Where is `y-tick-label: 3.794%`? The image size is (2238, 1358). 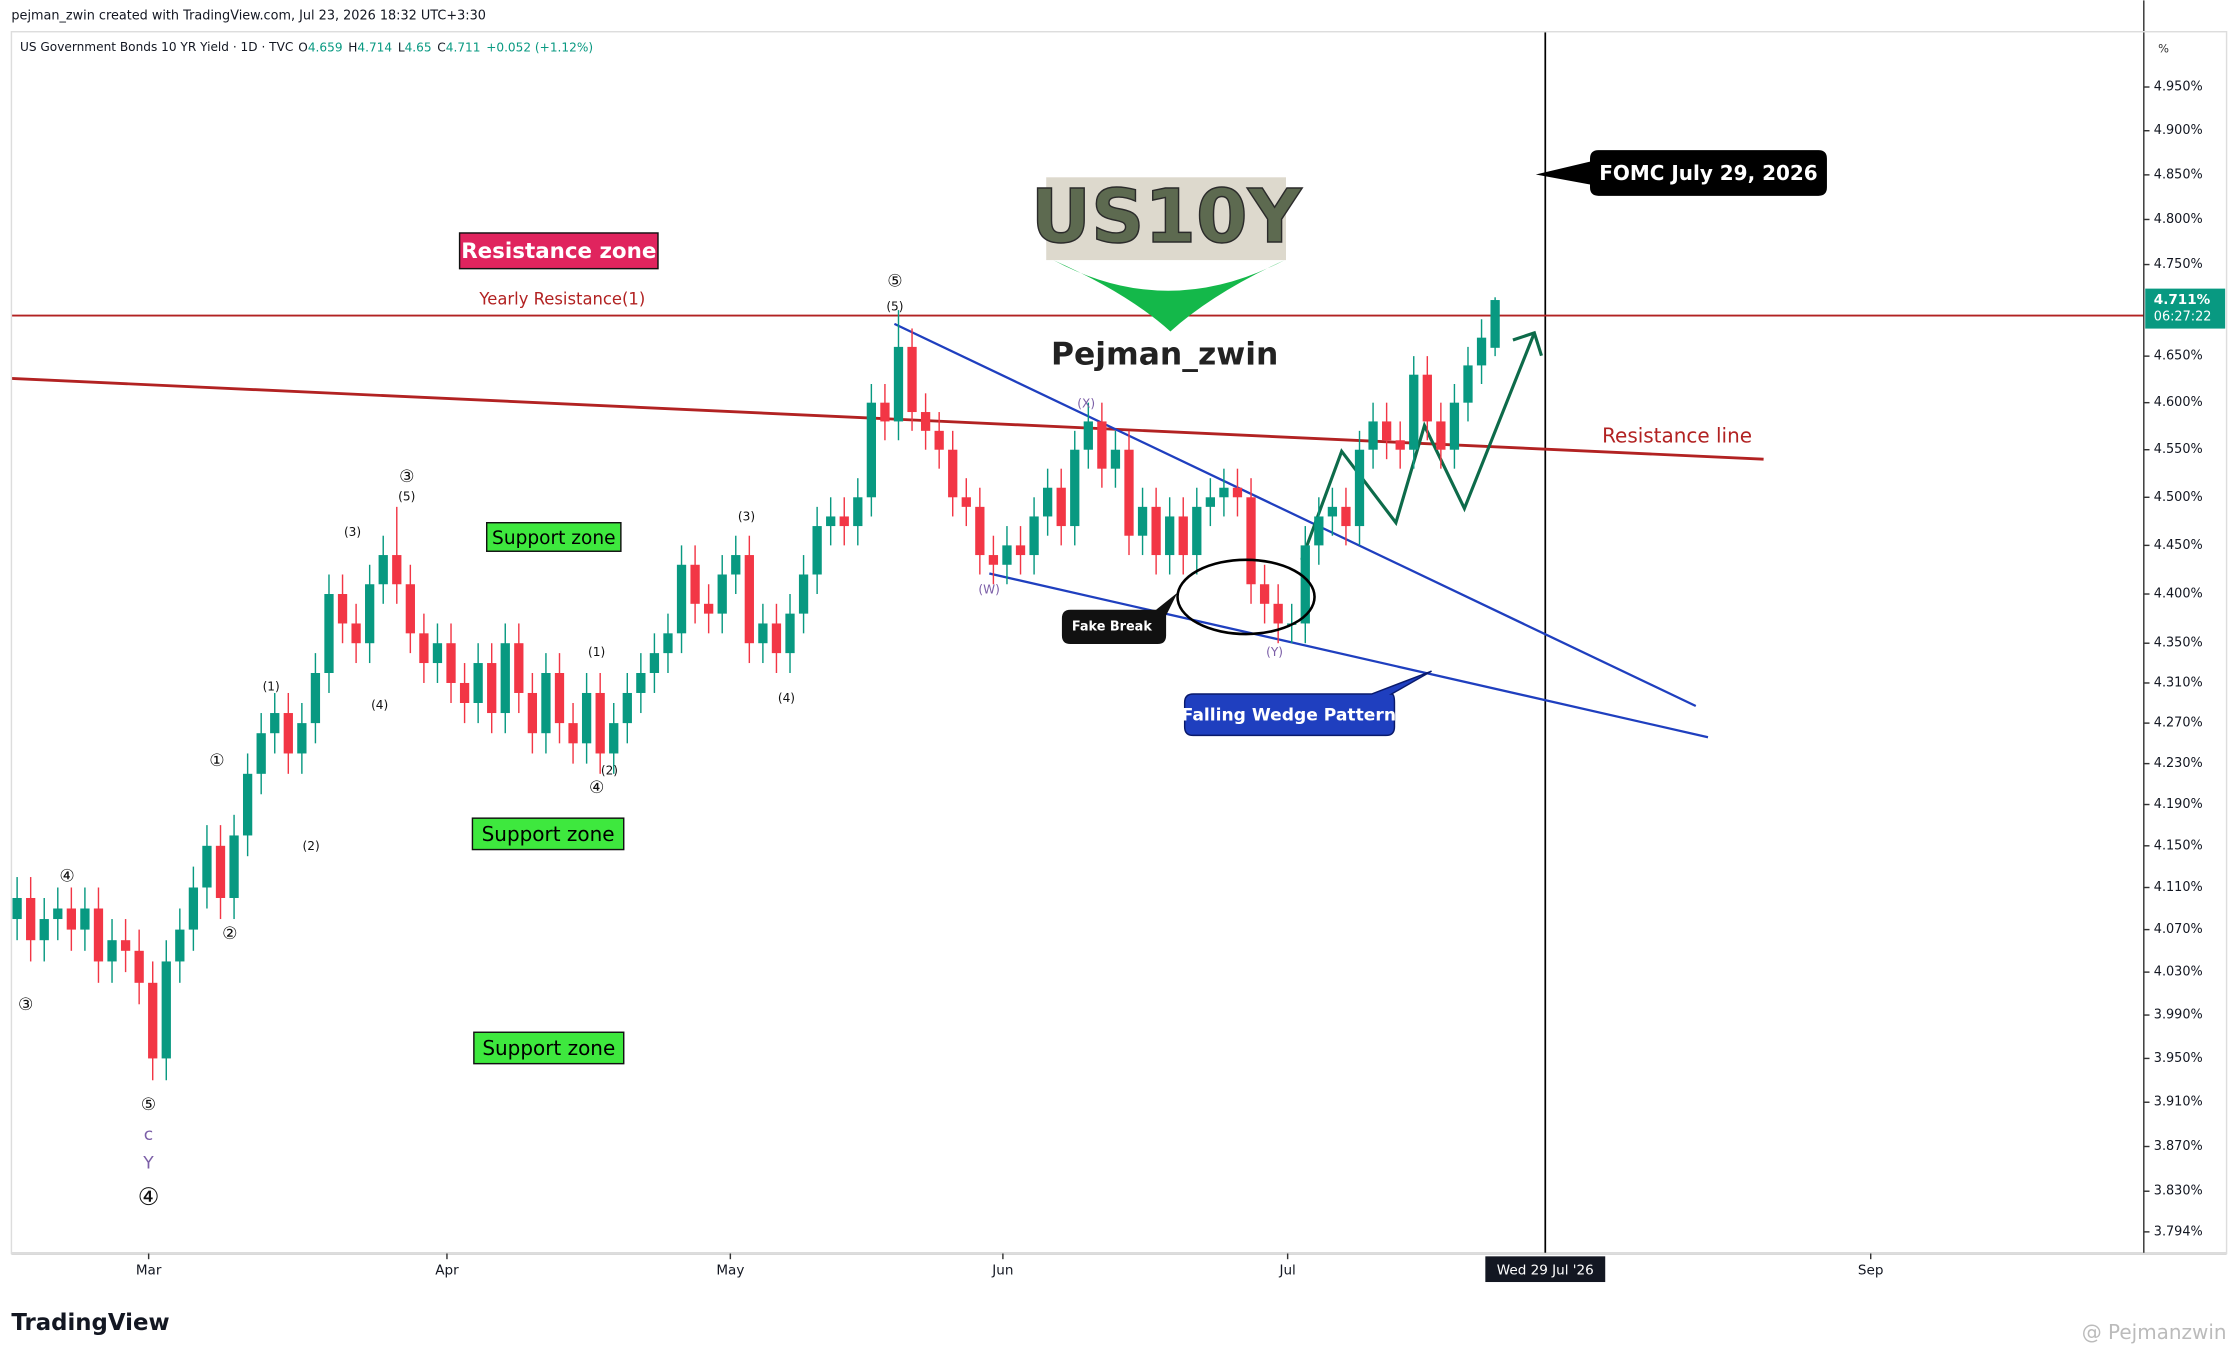 y-tick-label: 3.794% is located at coordinates (2178, 1231).